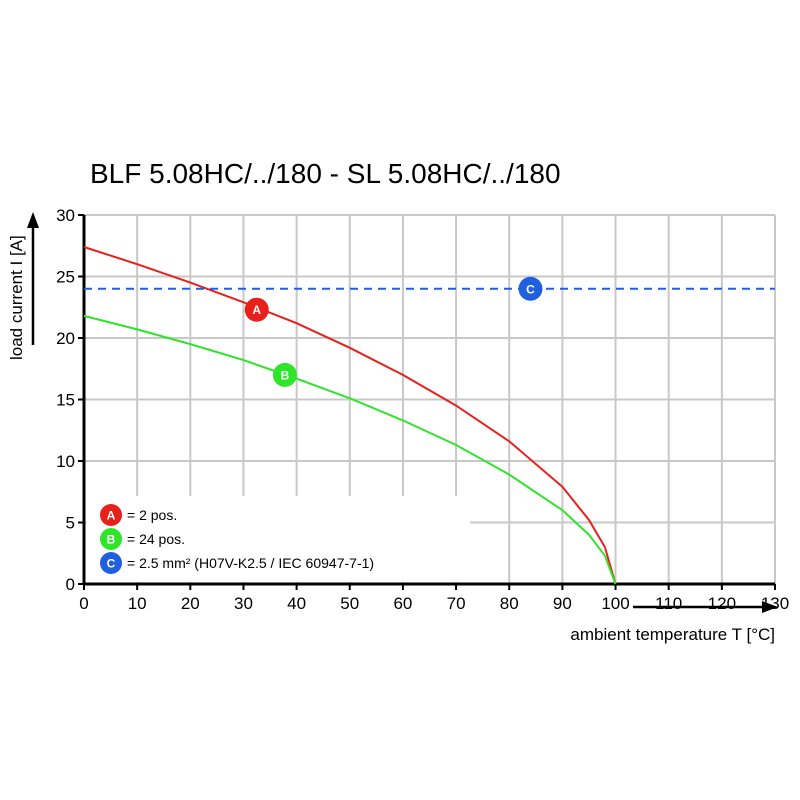 The height and width of the screenshot is (800, 800). I want to click on legend-marker-b-circle, so click(111, 539).